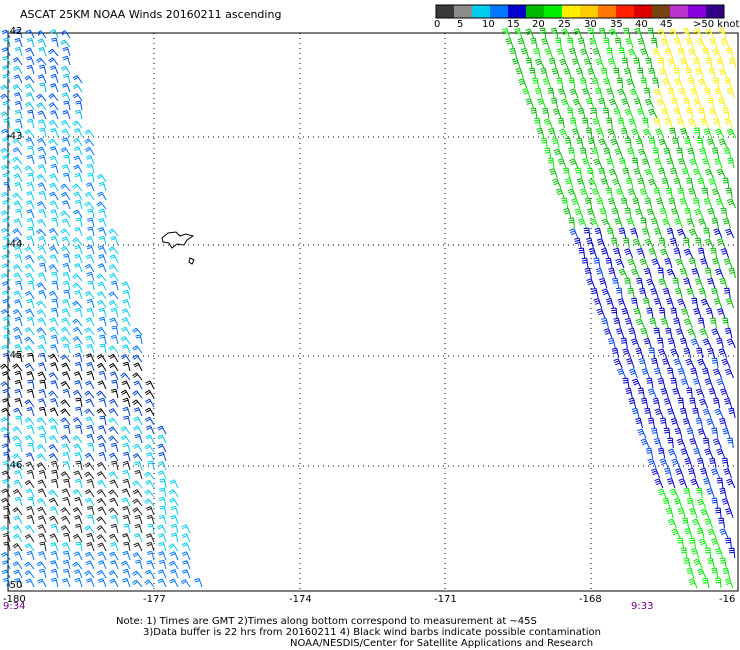 This screenshot has width=740, height=650. I want to click on legend-label-25: 25, so click(564, 24).